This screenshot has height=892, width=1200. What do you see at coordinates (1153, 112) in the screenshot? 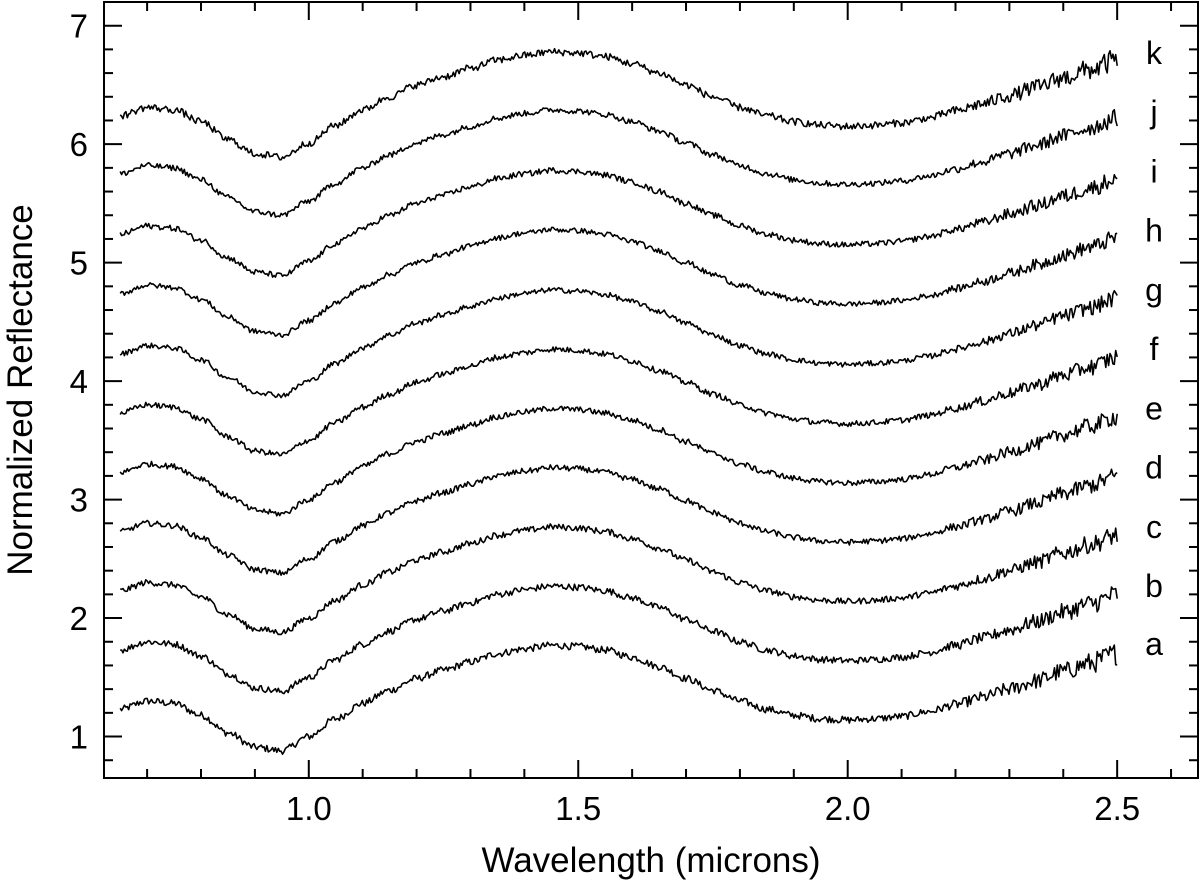
I see `series-label-j: j` at bounding box center [1153, 112].